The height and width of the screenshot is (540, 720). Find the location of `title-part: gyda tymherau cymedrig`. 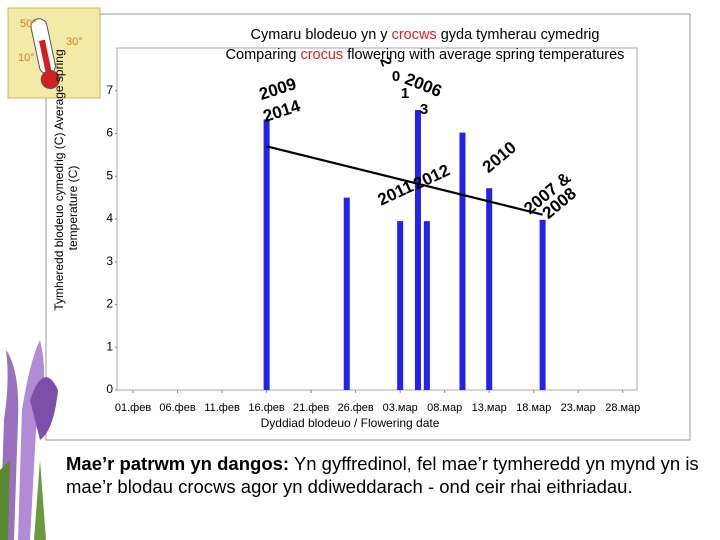

title-part: gyda tymherau cymedrig is located at coordinates (520, 35).